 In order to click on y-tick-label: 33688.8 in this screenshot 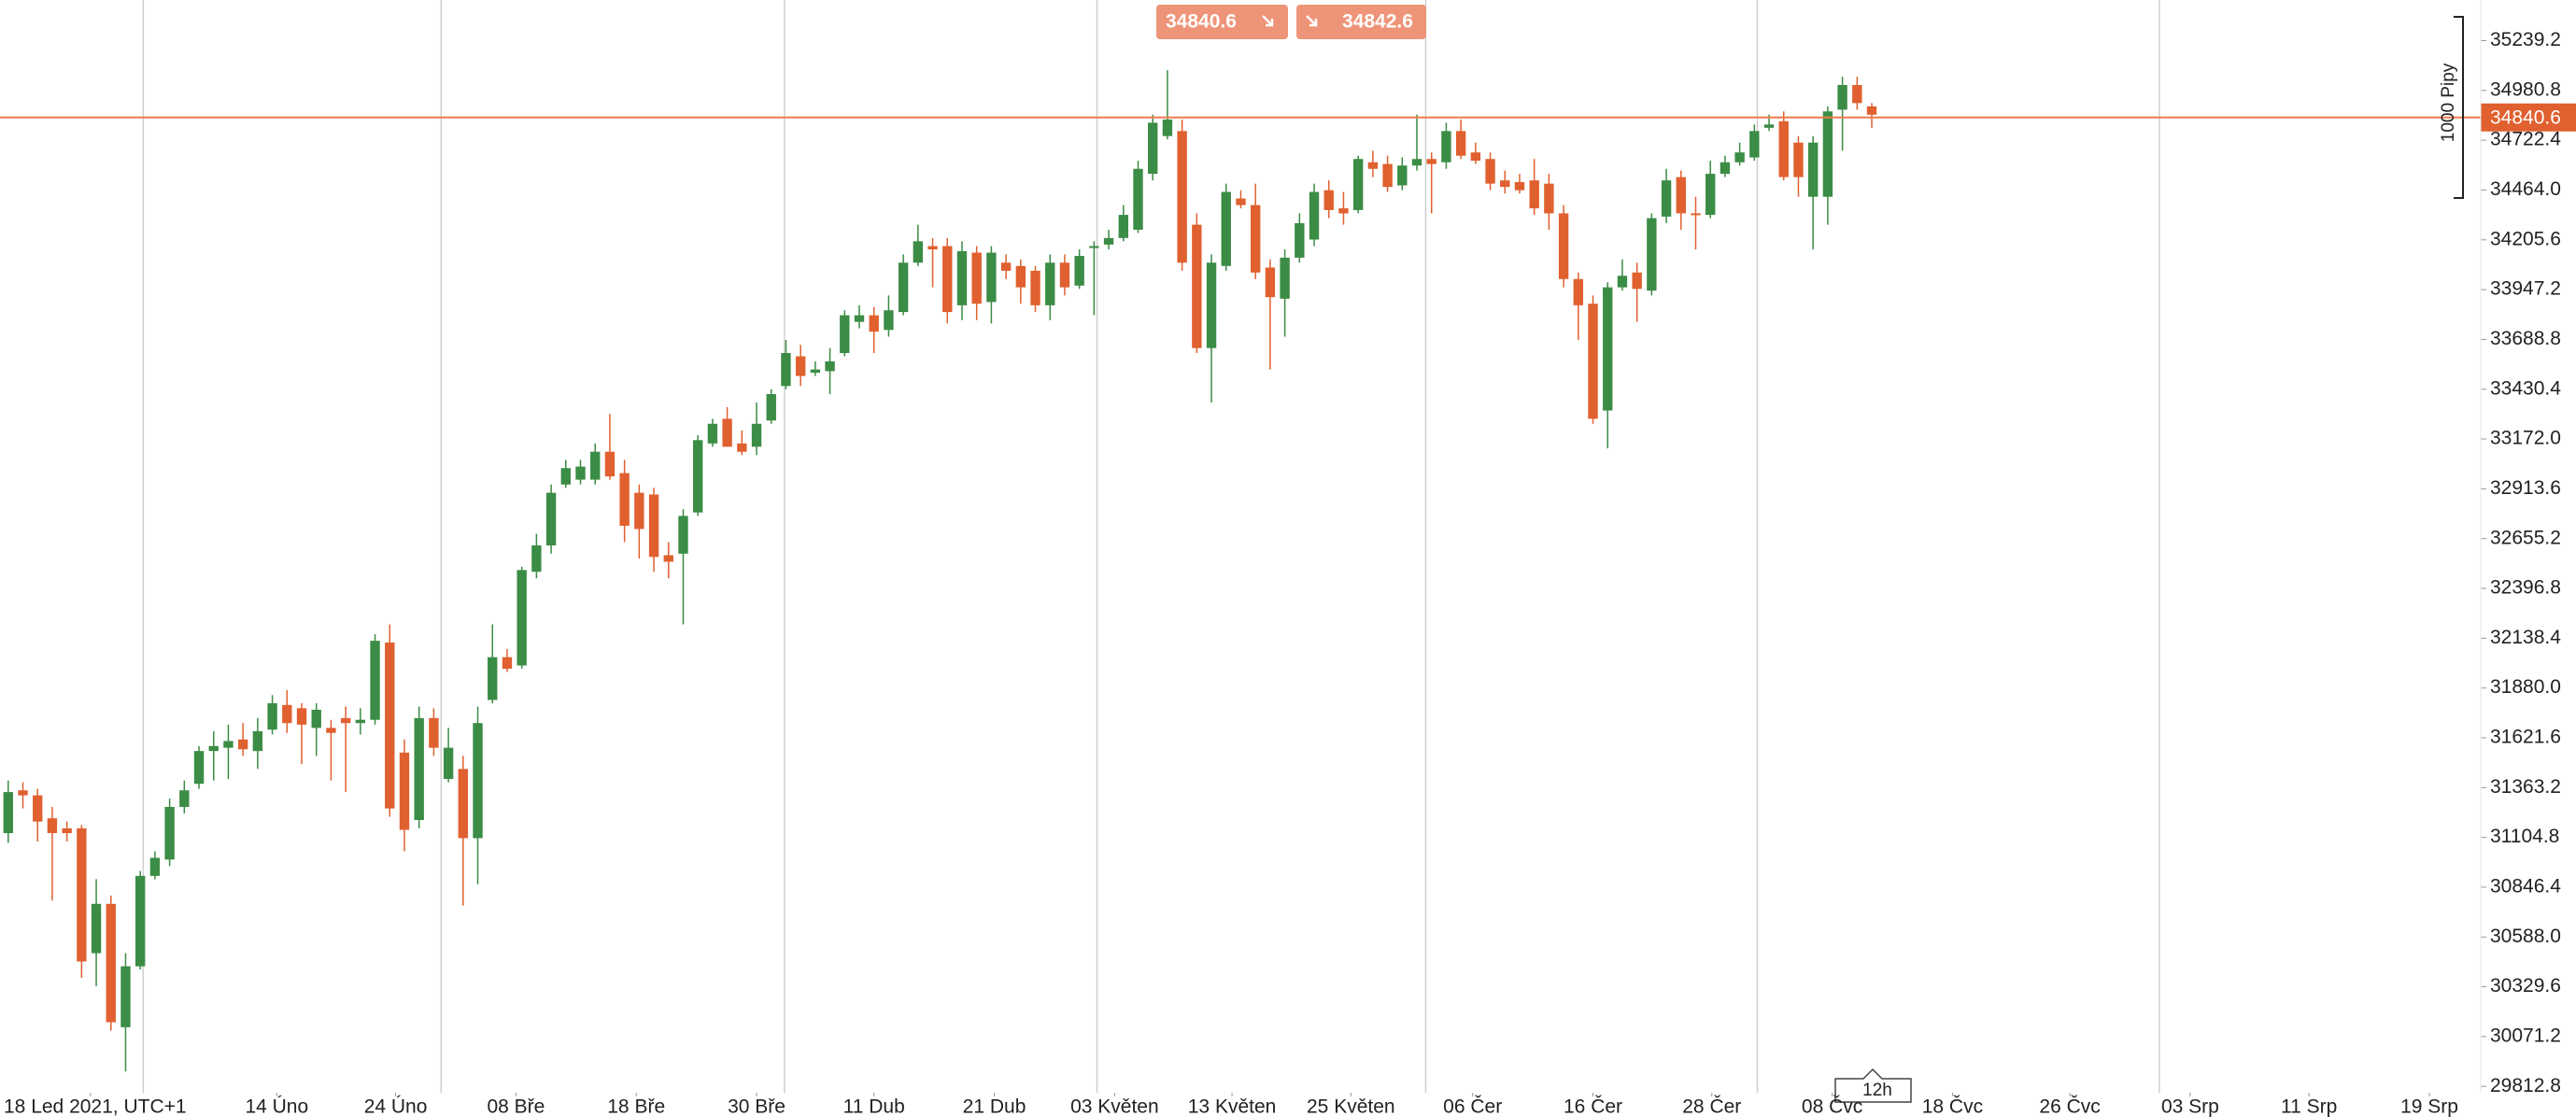, I will do `click(2526, 339)`.